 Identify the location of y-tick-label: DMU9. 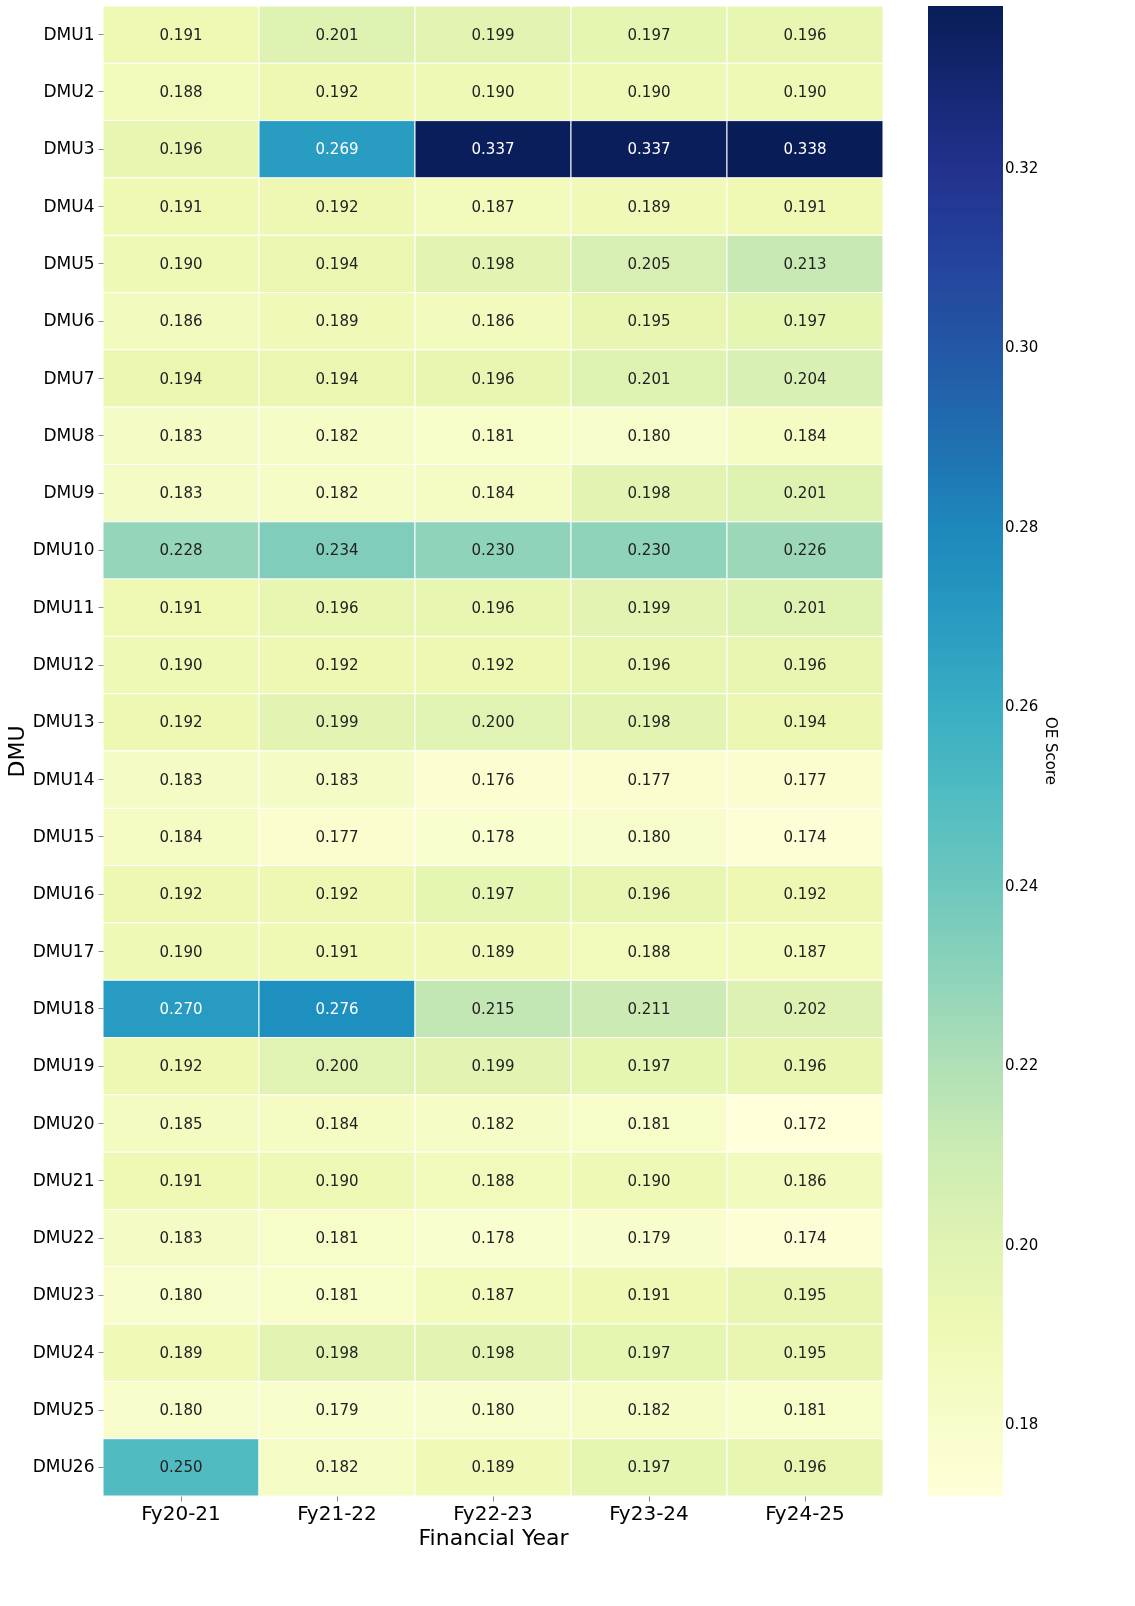
(69, 492).